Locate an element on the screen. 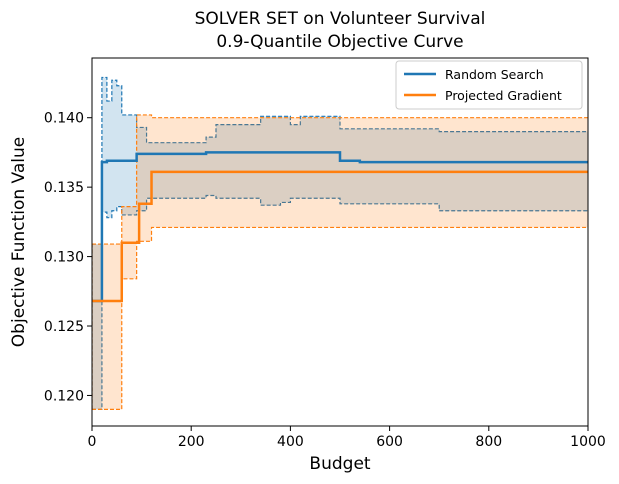 The image size is (619, 484). y-axis-ticks: 0.120 0.125 0.130 0.135 0.140 is located at coordinates (68, 257).